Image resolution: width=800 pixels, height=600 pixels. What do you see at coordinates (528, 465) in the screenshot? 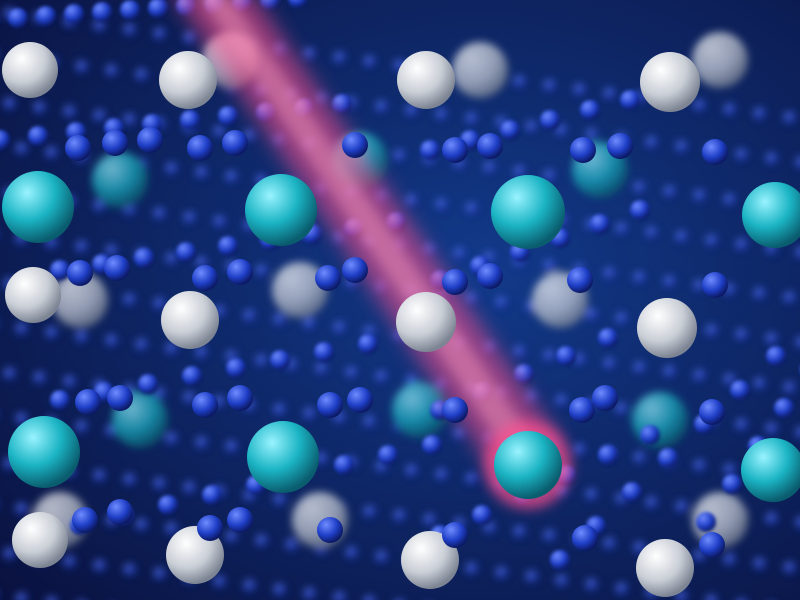
I see `excited-atom` at bounding box center [528, 465].